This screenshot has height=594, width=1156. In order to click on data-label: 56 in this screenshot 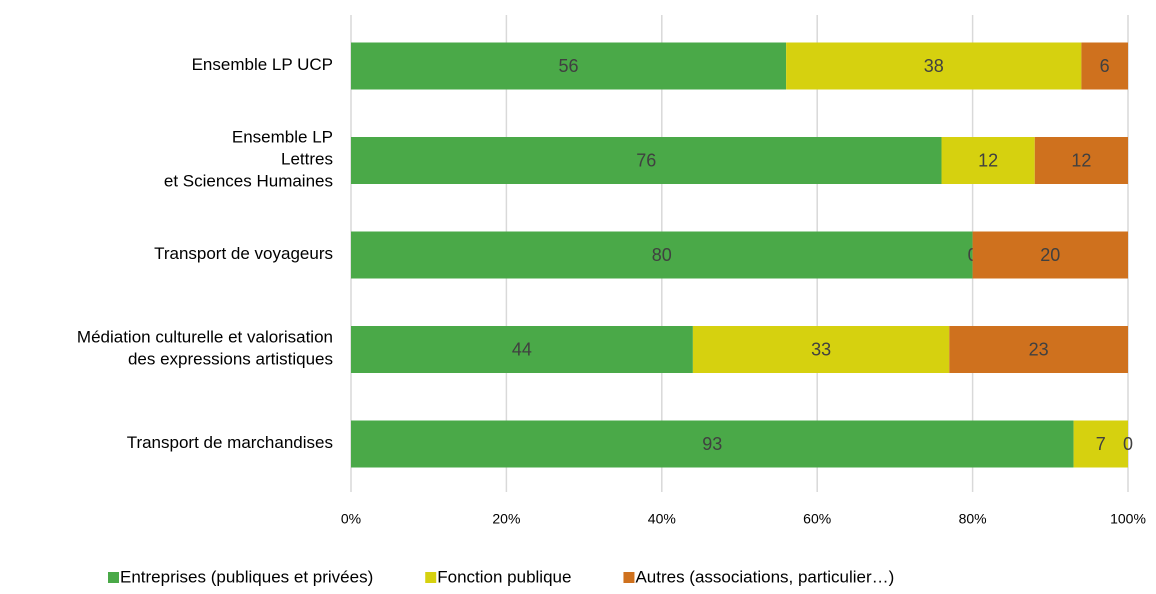, I will do `click(569, 66)`.